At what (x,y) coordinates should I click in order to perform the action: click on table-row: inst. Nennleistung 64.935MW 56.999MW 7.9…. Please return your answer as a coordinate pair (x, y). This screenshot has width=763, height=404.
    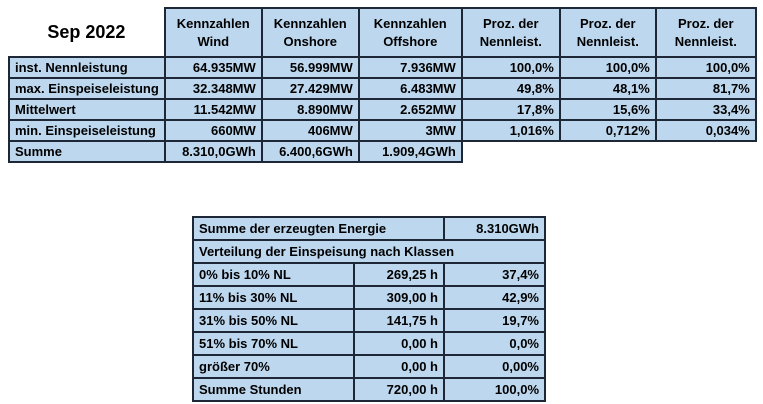
    Looking at the image, I should click on (382, 67).